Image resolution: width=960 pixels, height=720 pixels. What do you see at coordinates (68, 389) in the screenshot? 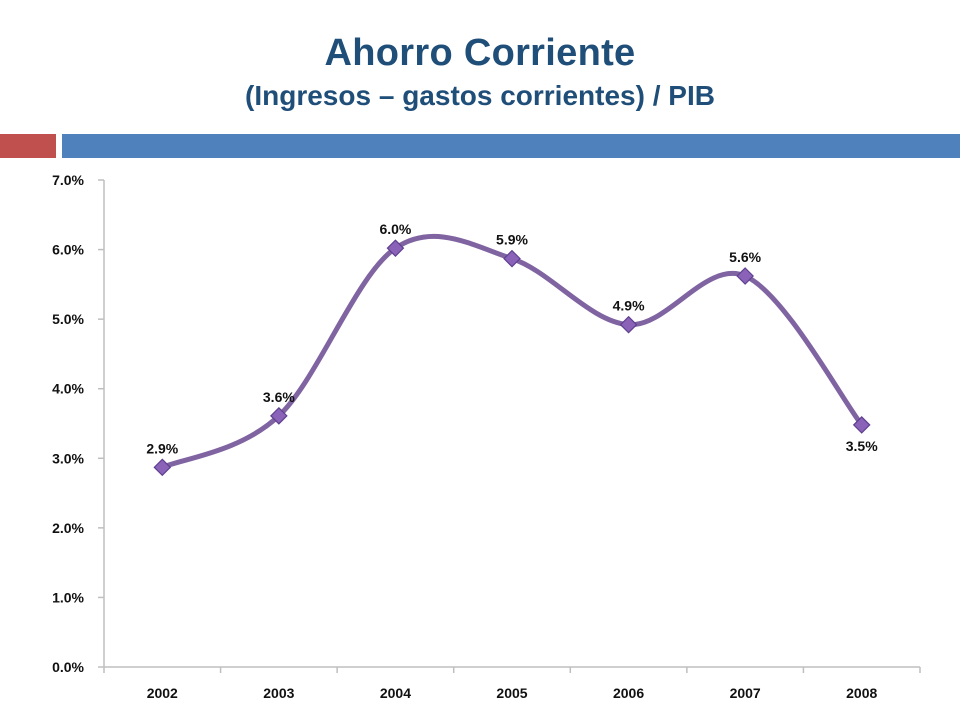
I see `y-tick-label: 4.0%` at bounding box center [68, 389].